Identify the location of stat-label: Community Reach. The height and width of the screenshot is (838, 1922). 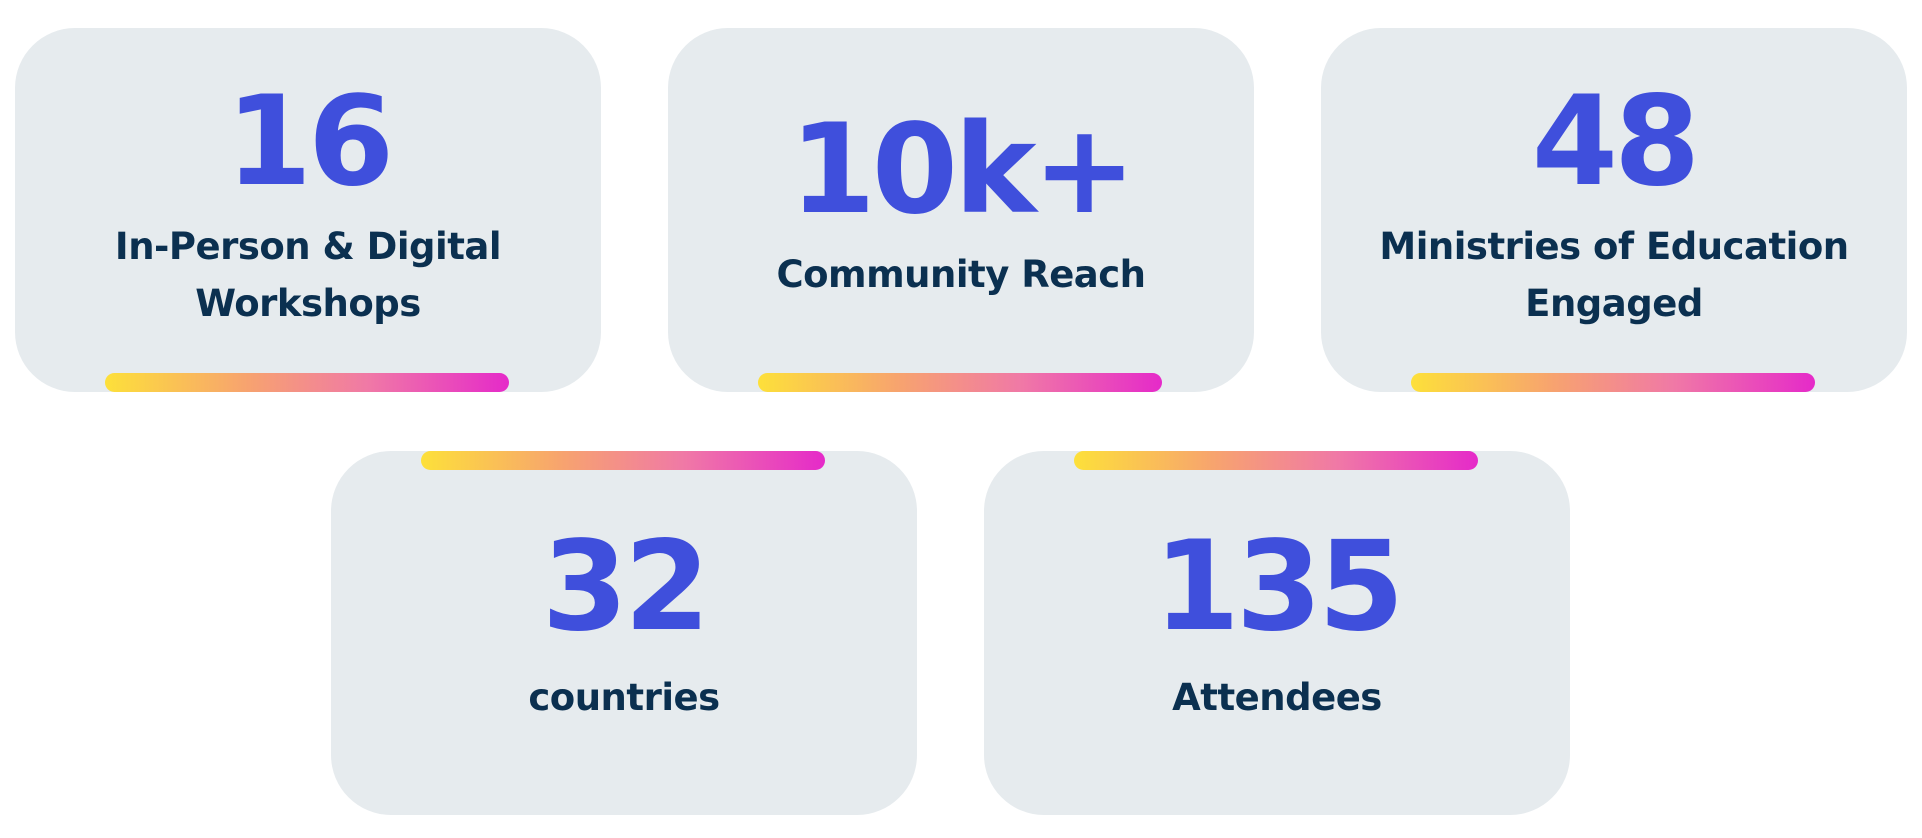
(961, 274).